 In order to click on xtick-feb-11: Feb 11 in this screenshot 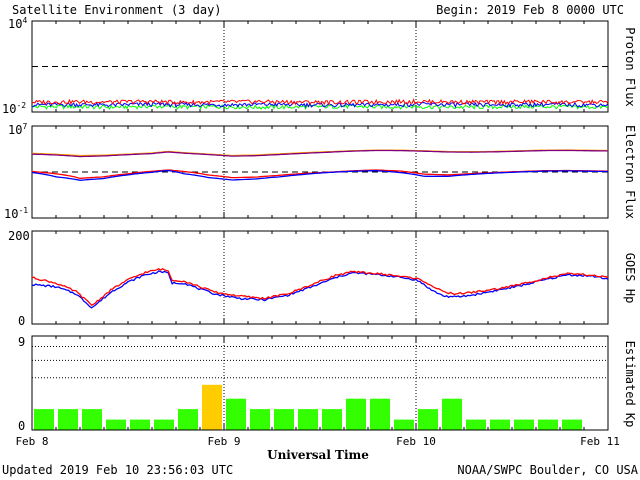, I will do `click(600, 441)`.